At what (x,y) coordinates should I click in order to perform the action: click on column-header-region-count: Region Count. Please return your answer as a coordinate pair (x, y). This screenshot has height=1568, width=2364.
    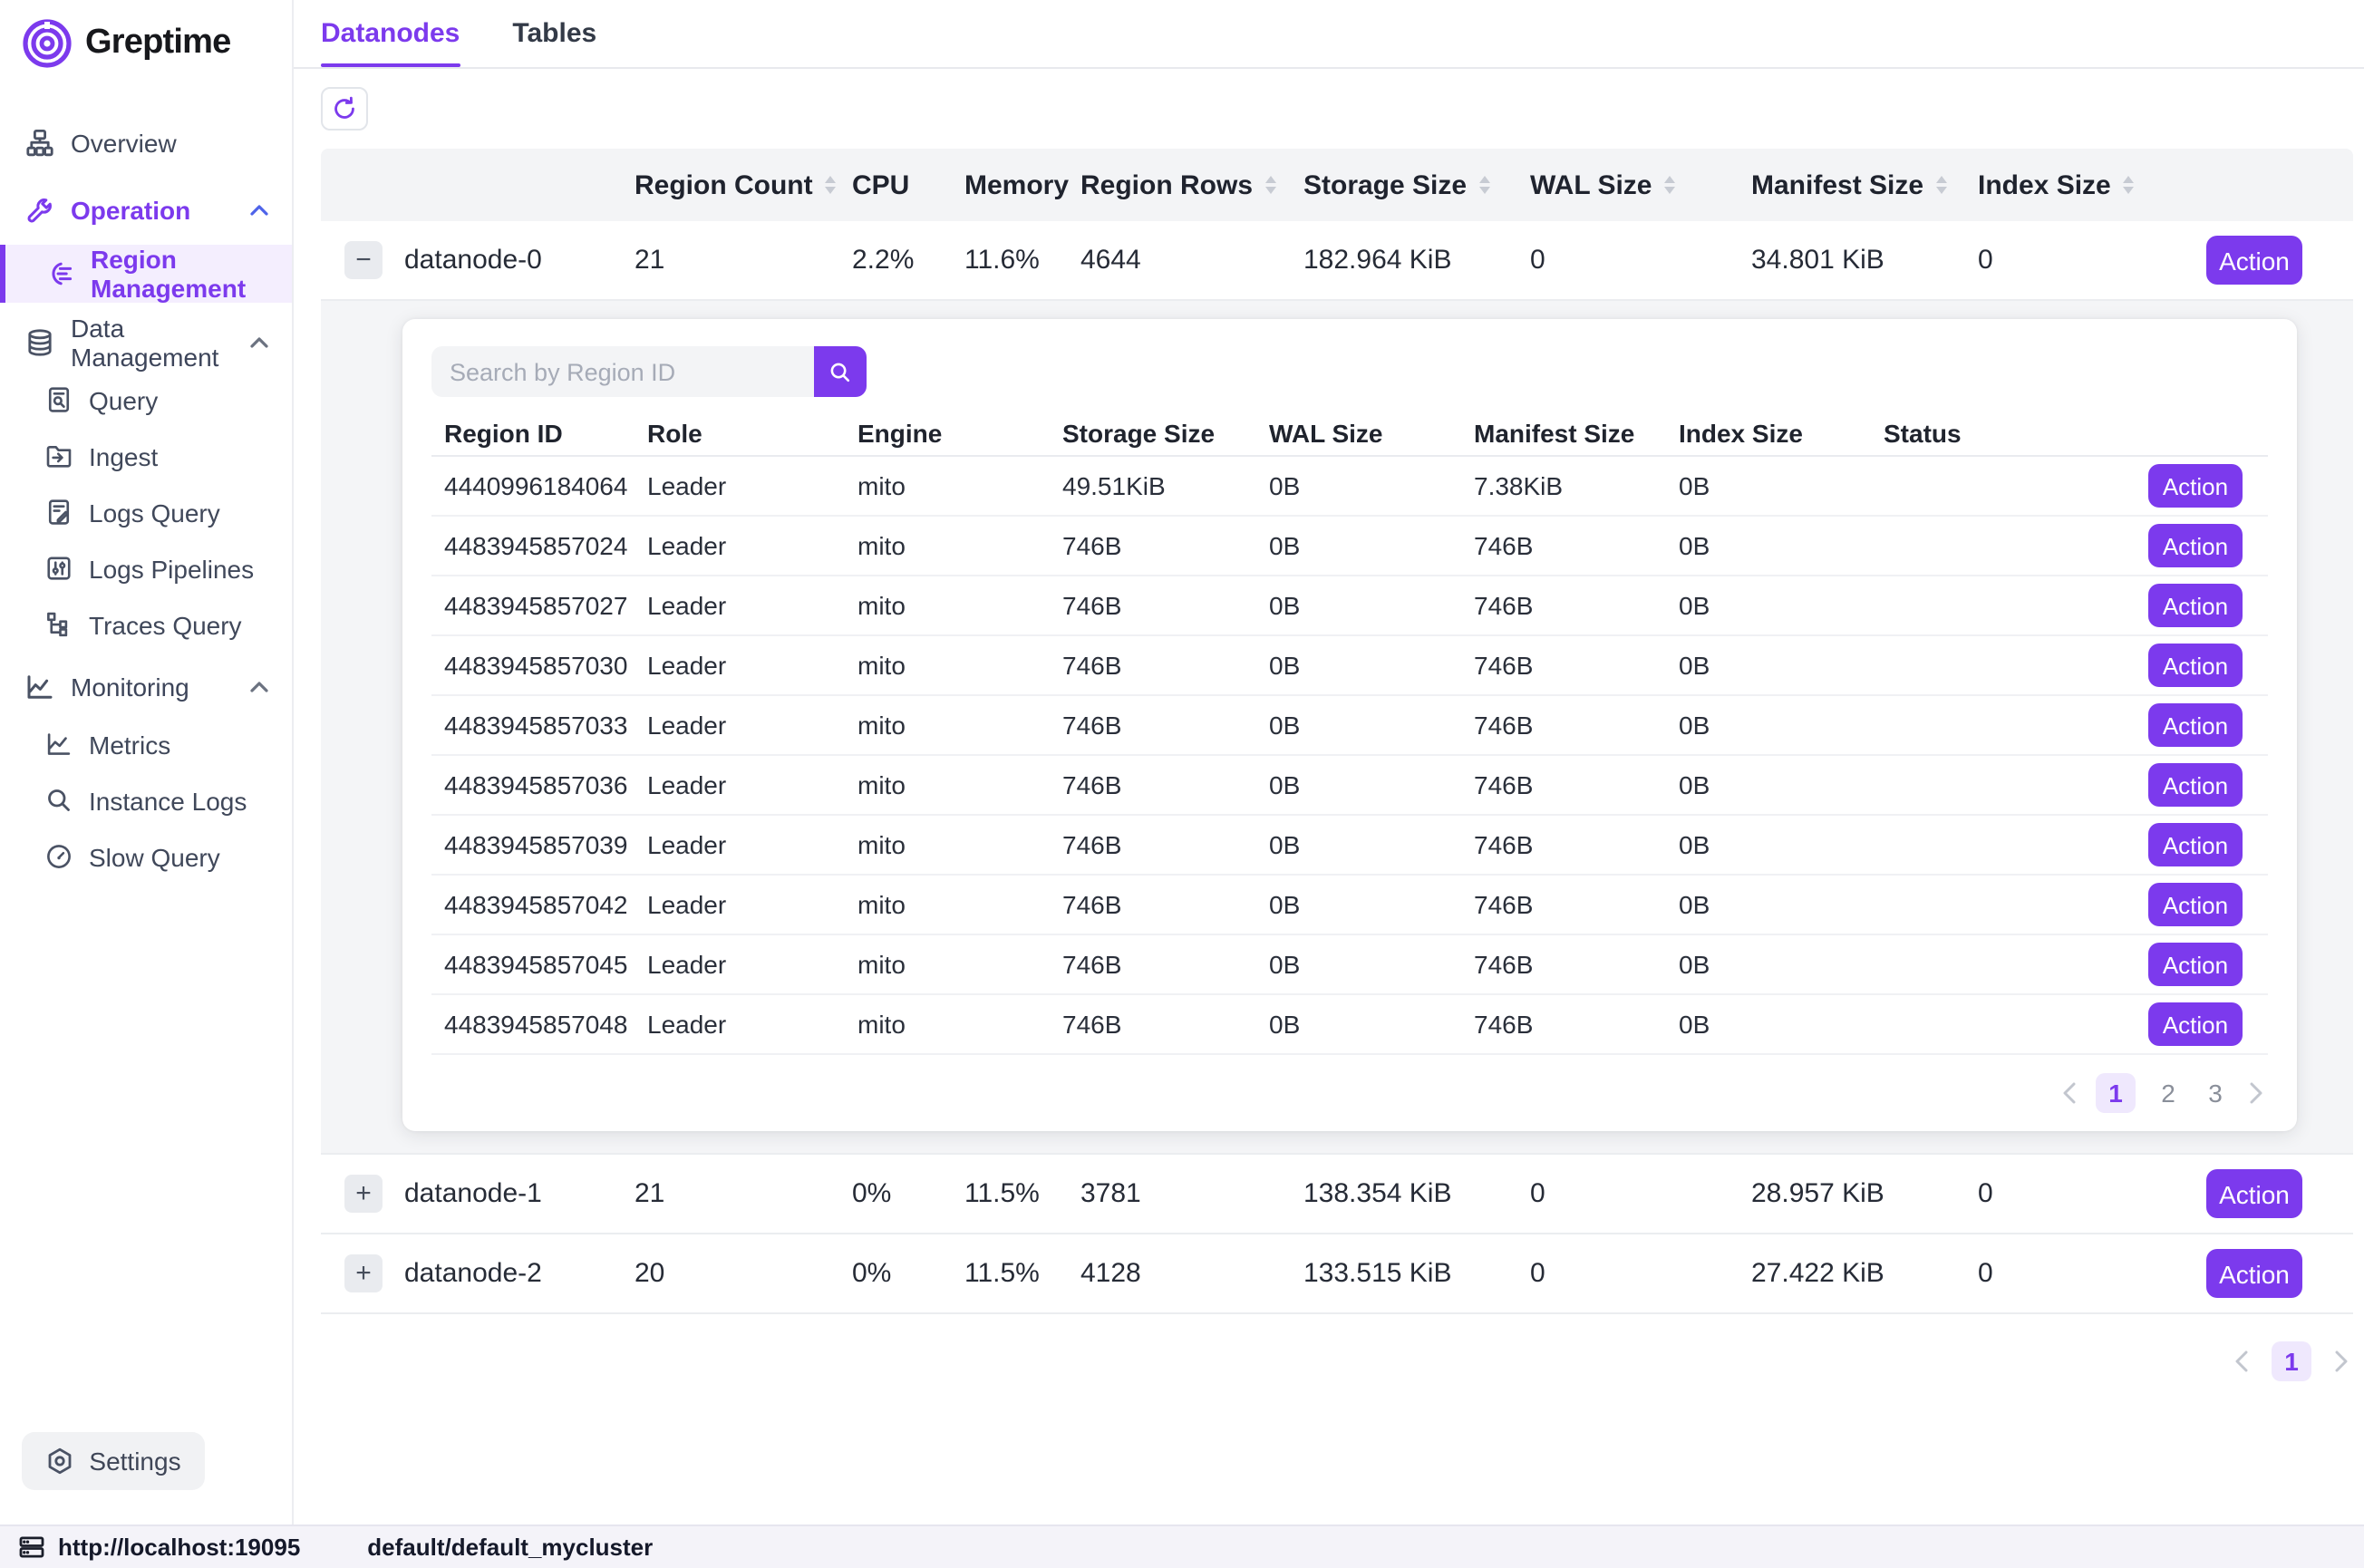
    Looking at the image, I should click on (743, 185).